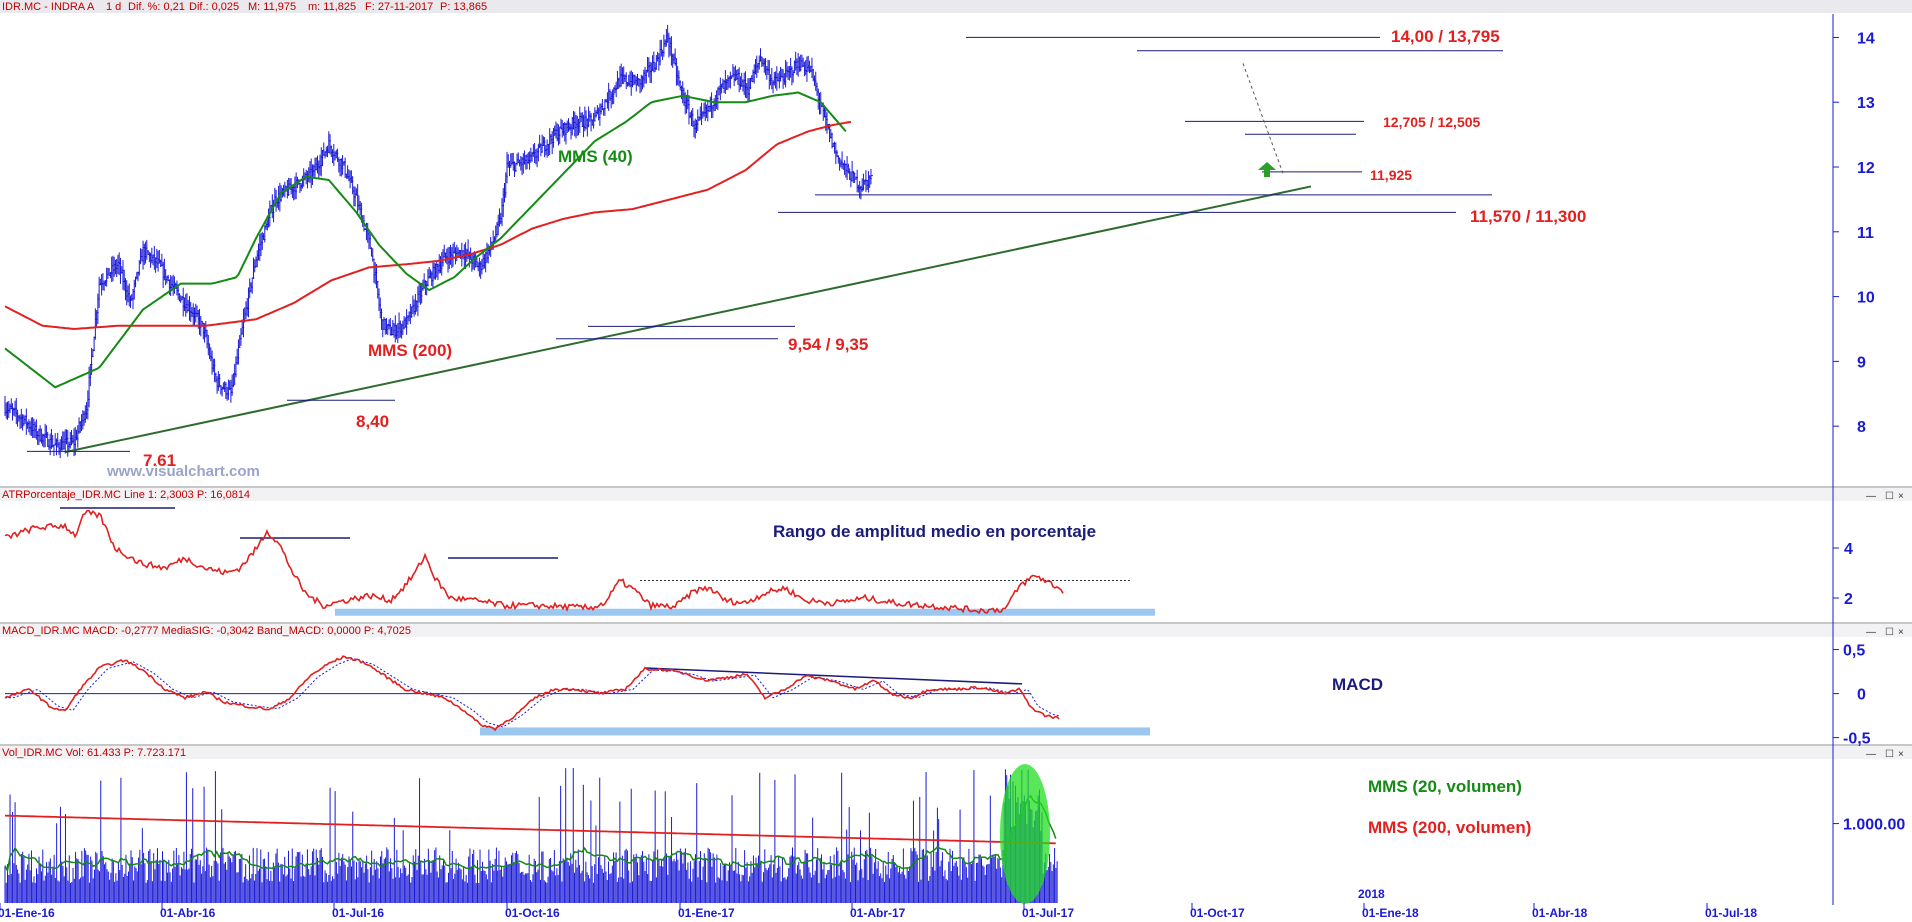  I want to click on y-tick-label: 8, so click(1861, 427).